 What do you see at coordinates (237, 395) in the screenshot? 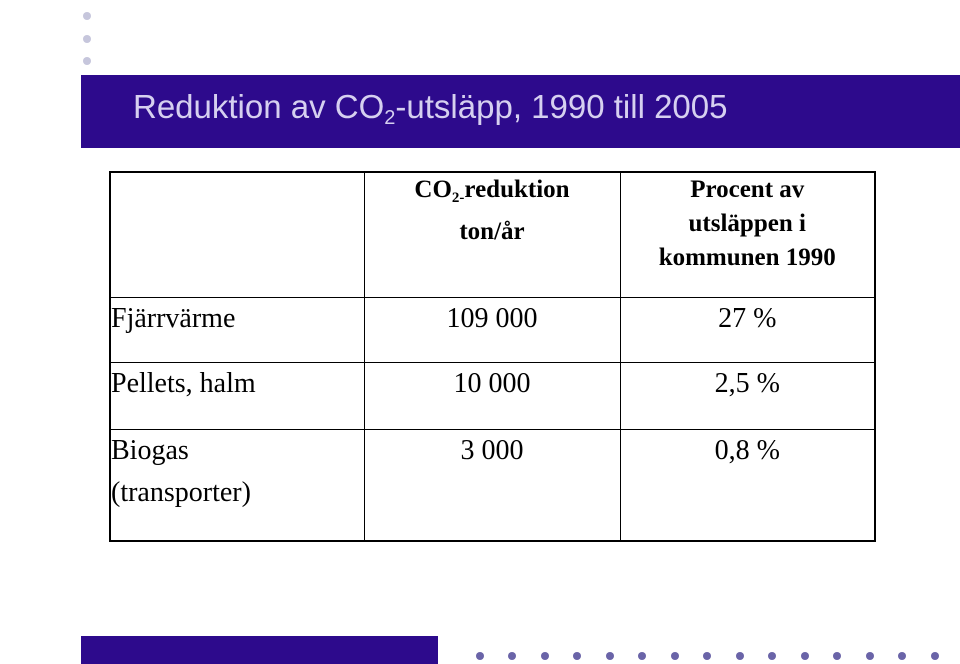
I see `row-label: Pellets, halm` at bounding box center [237, 395].